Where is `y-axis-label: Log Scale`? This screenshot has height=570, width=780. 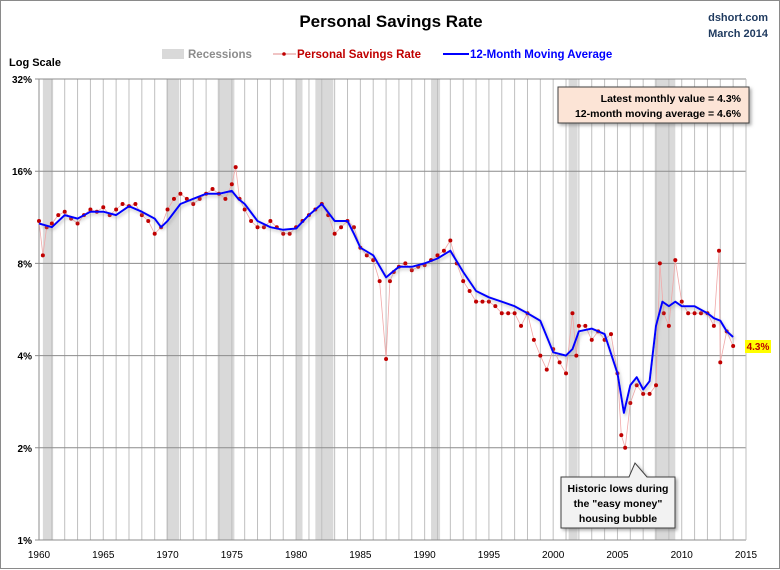 y-axis-label: Log Scale is located at coordinates (35, 63).